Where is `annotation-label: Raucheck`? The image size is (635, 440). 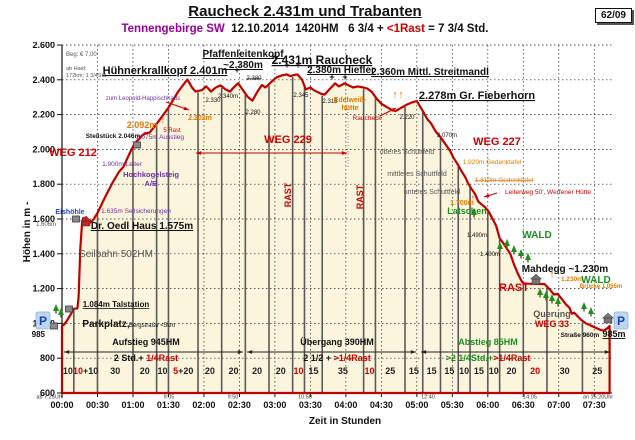 annotation-label: Raucheck is located at coordinates (368, 118).